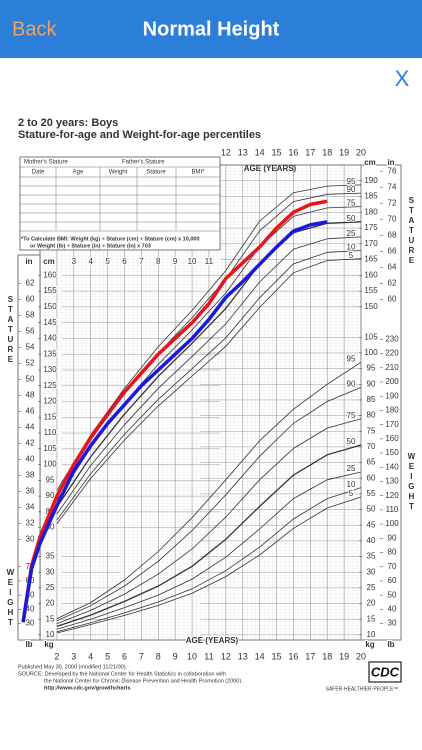 The image size is (422, 750). What do you see at coordinates (351, 189) in the screenshot?
I see `percentile-label: 90` at bounding box center [351, 189].